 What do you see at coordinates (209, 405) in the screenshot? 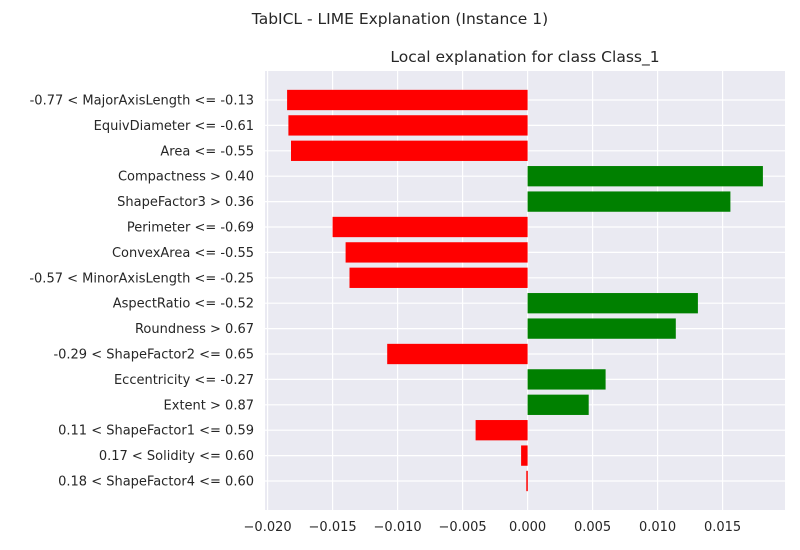
I see `y-tick-label: Extent > 0.87` at bounding box center [209, 405].